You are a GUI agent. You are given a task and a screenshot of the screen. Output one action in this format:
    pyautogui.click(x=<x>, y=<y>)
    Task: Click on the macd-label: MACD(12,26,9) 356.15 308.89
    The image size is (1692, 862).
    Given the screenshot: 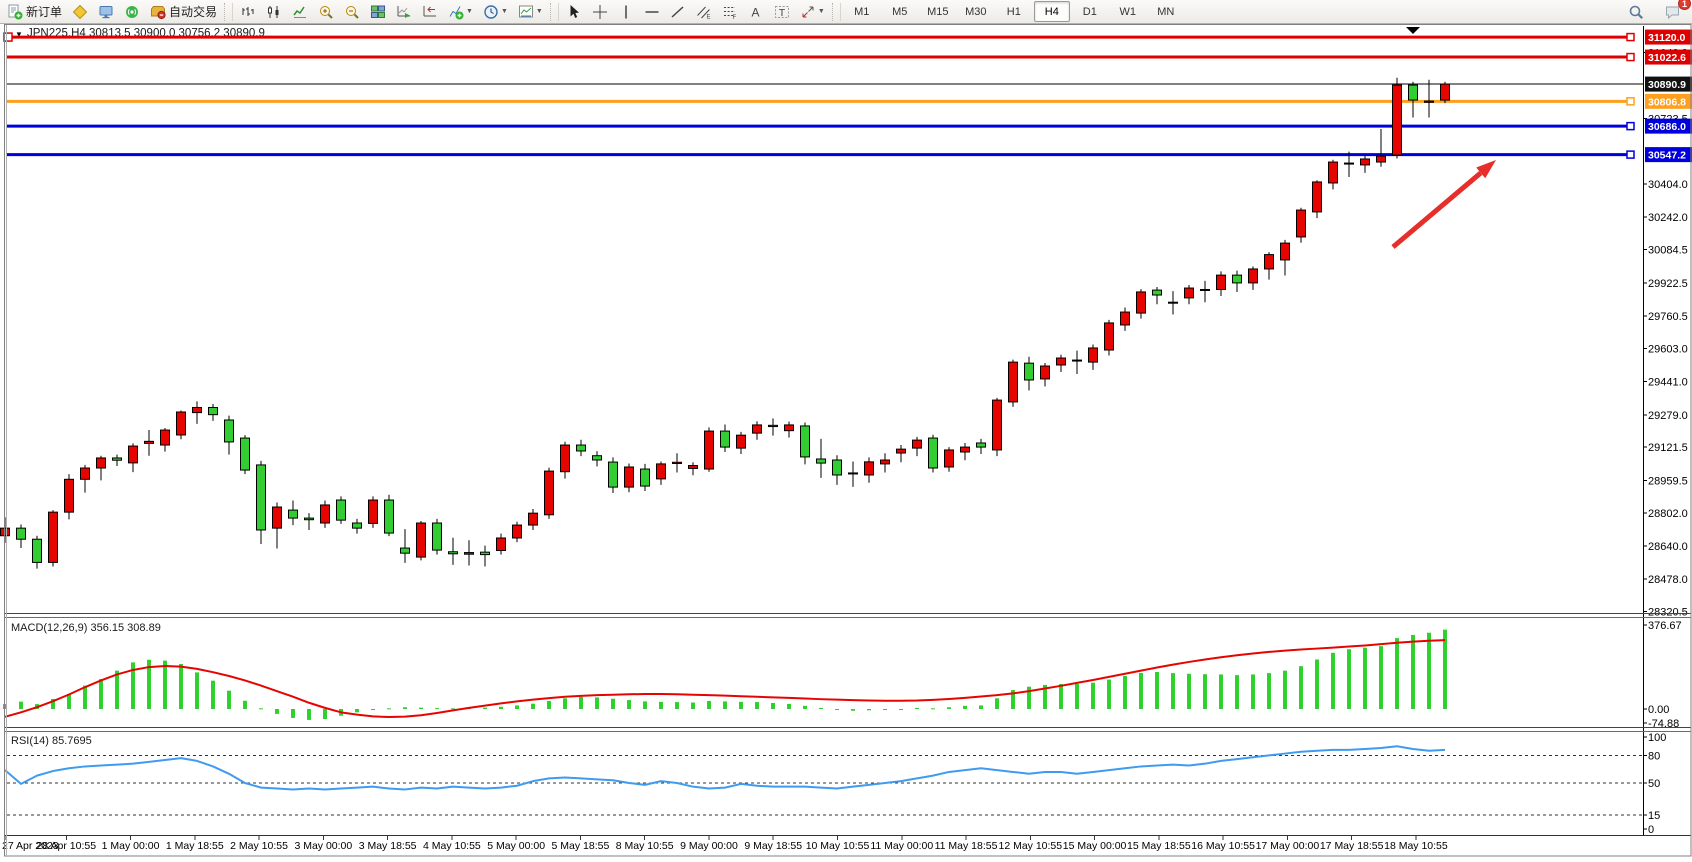 What is the action you would take?
    pyautogui.click(x=86, y=628)
    